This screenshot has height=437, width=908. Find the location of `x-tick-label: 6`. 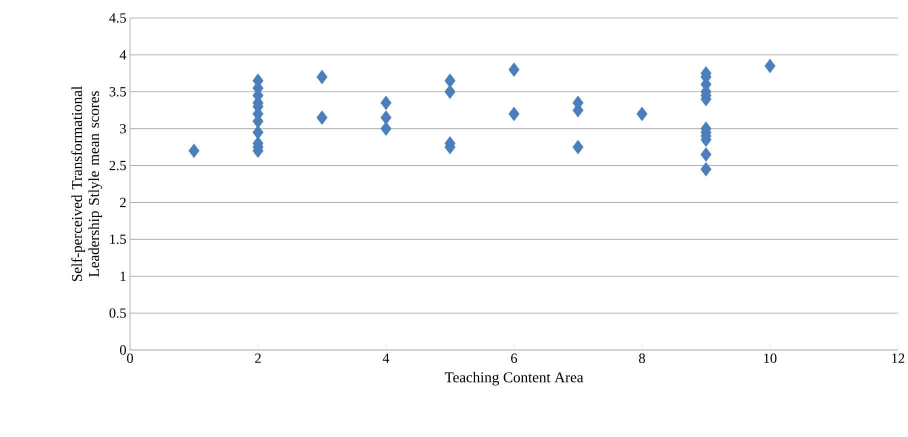

x-tick-label: 6 is located at coordinates (514, 358).